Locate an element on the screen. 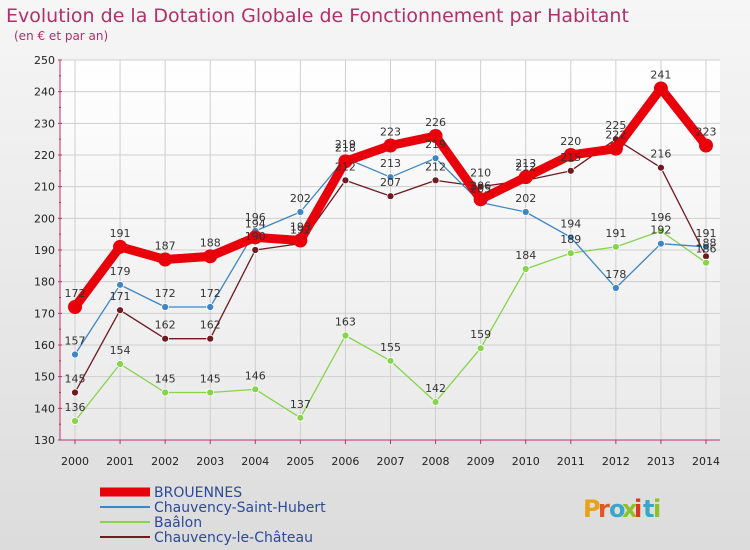 The image size is (750, 550). y-tick-label: 230 is located at coordinates (44, 123).